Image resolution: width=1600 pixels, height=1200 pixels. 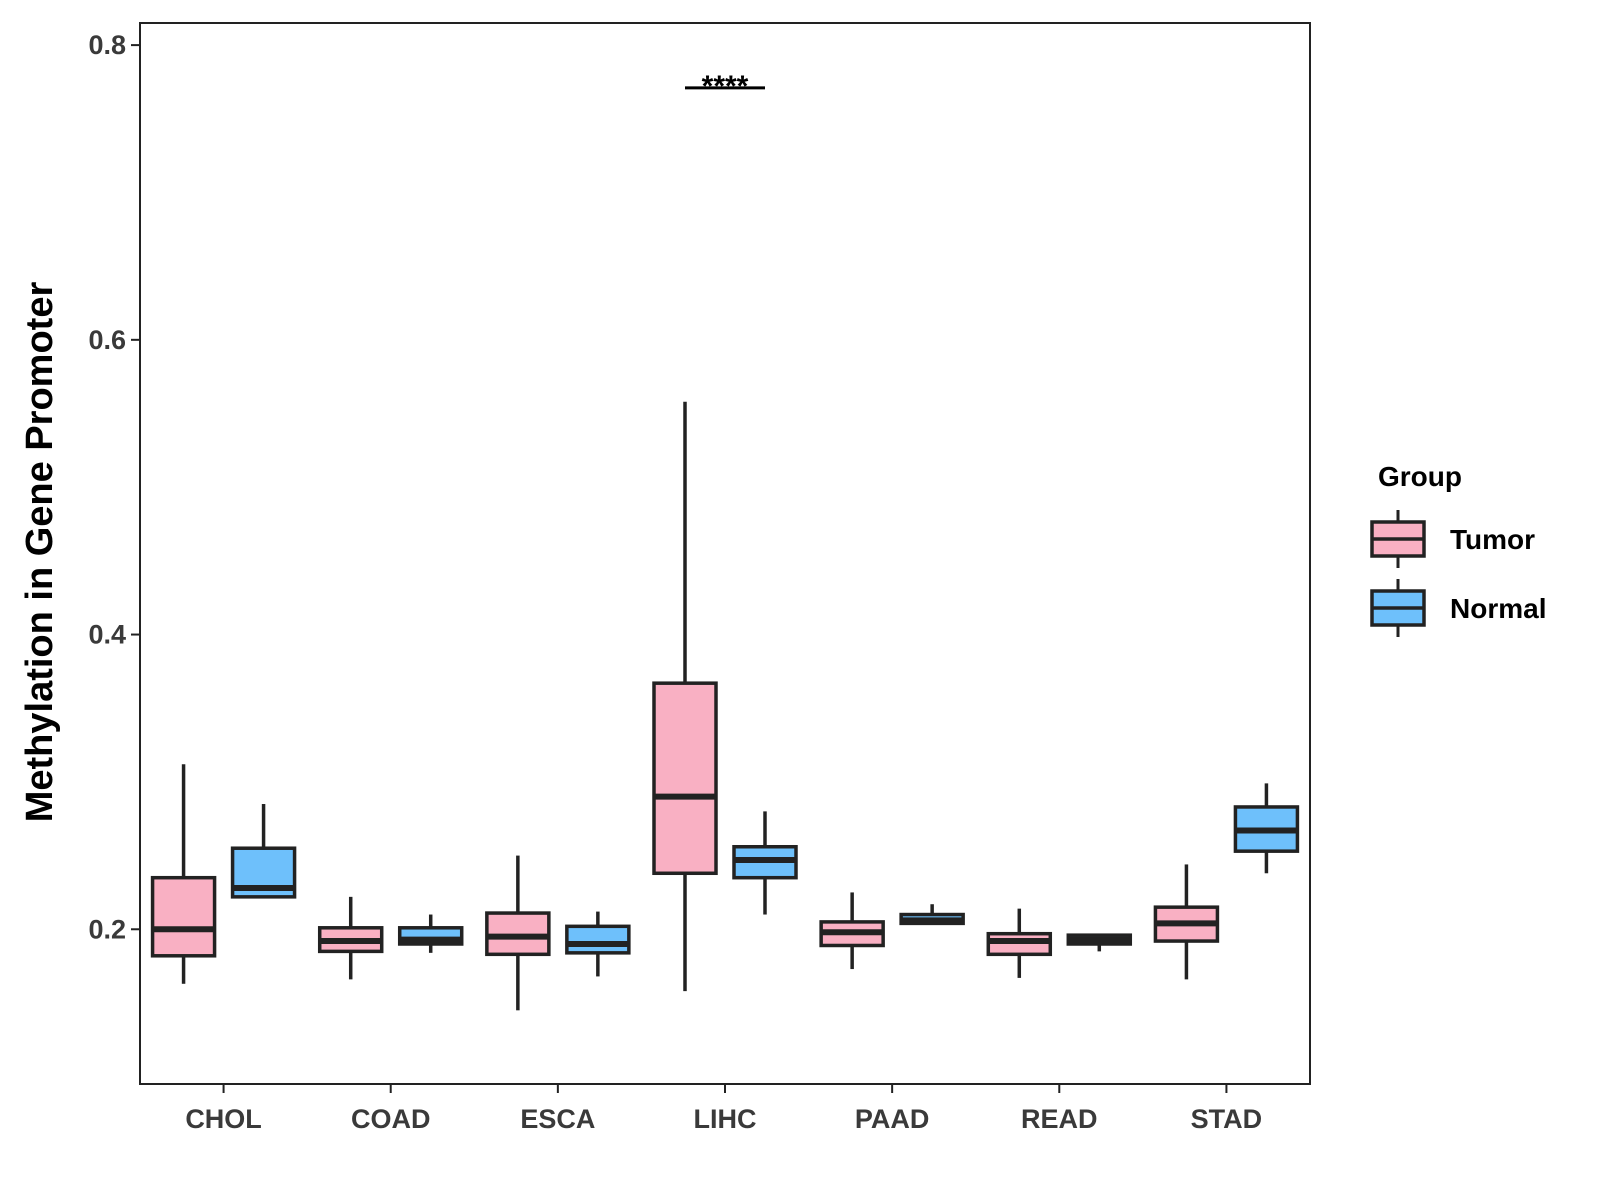 What do you see at coordinates (1492, 539) in the screenshot?
I see `legend-label: Tumor` at bounding box center [1492, 539].